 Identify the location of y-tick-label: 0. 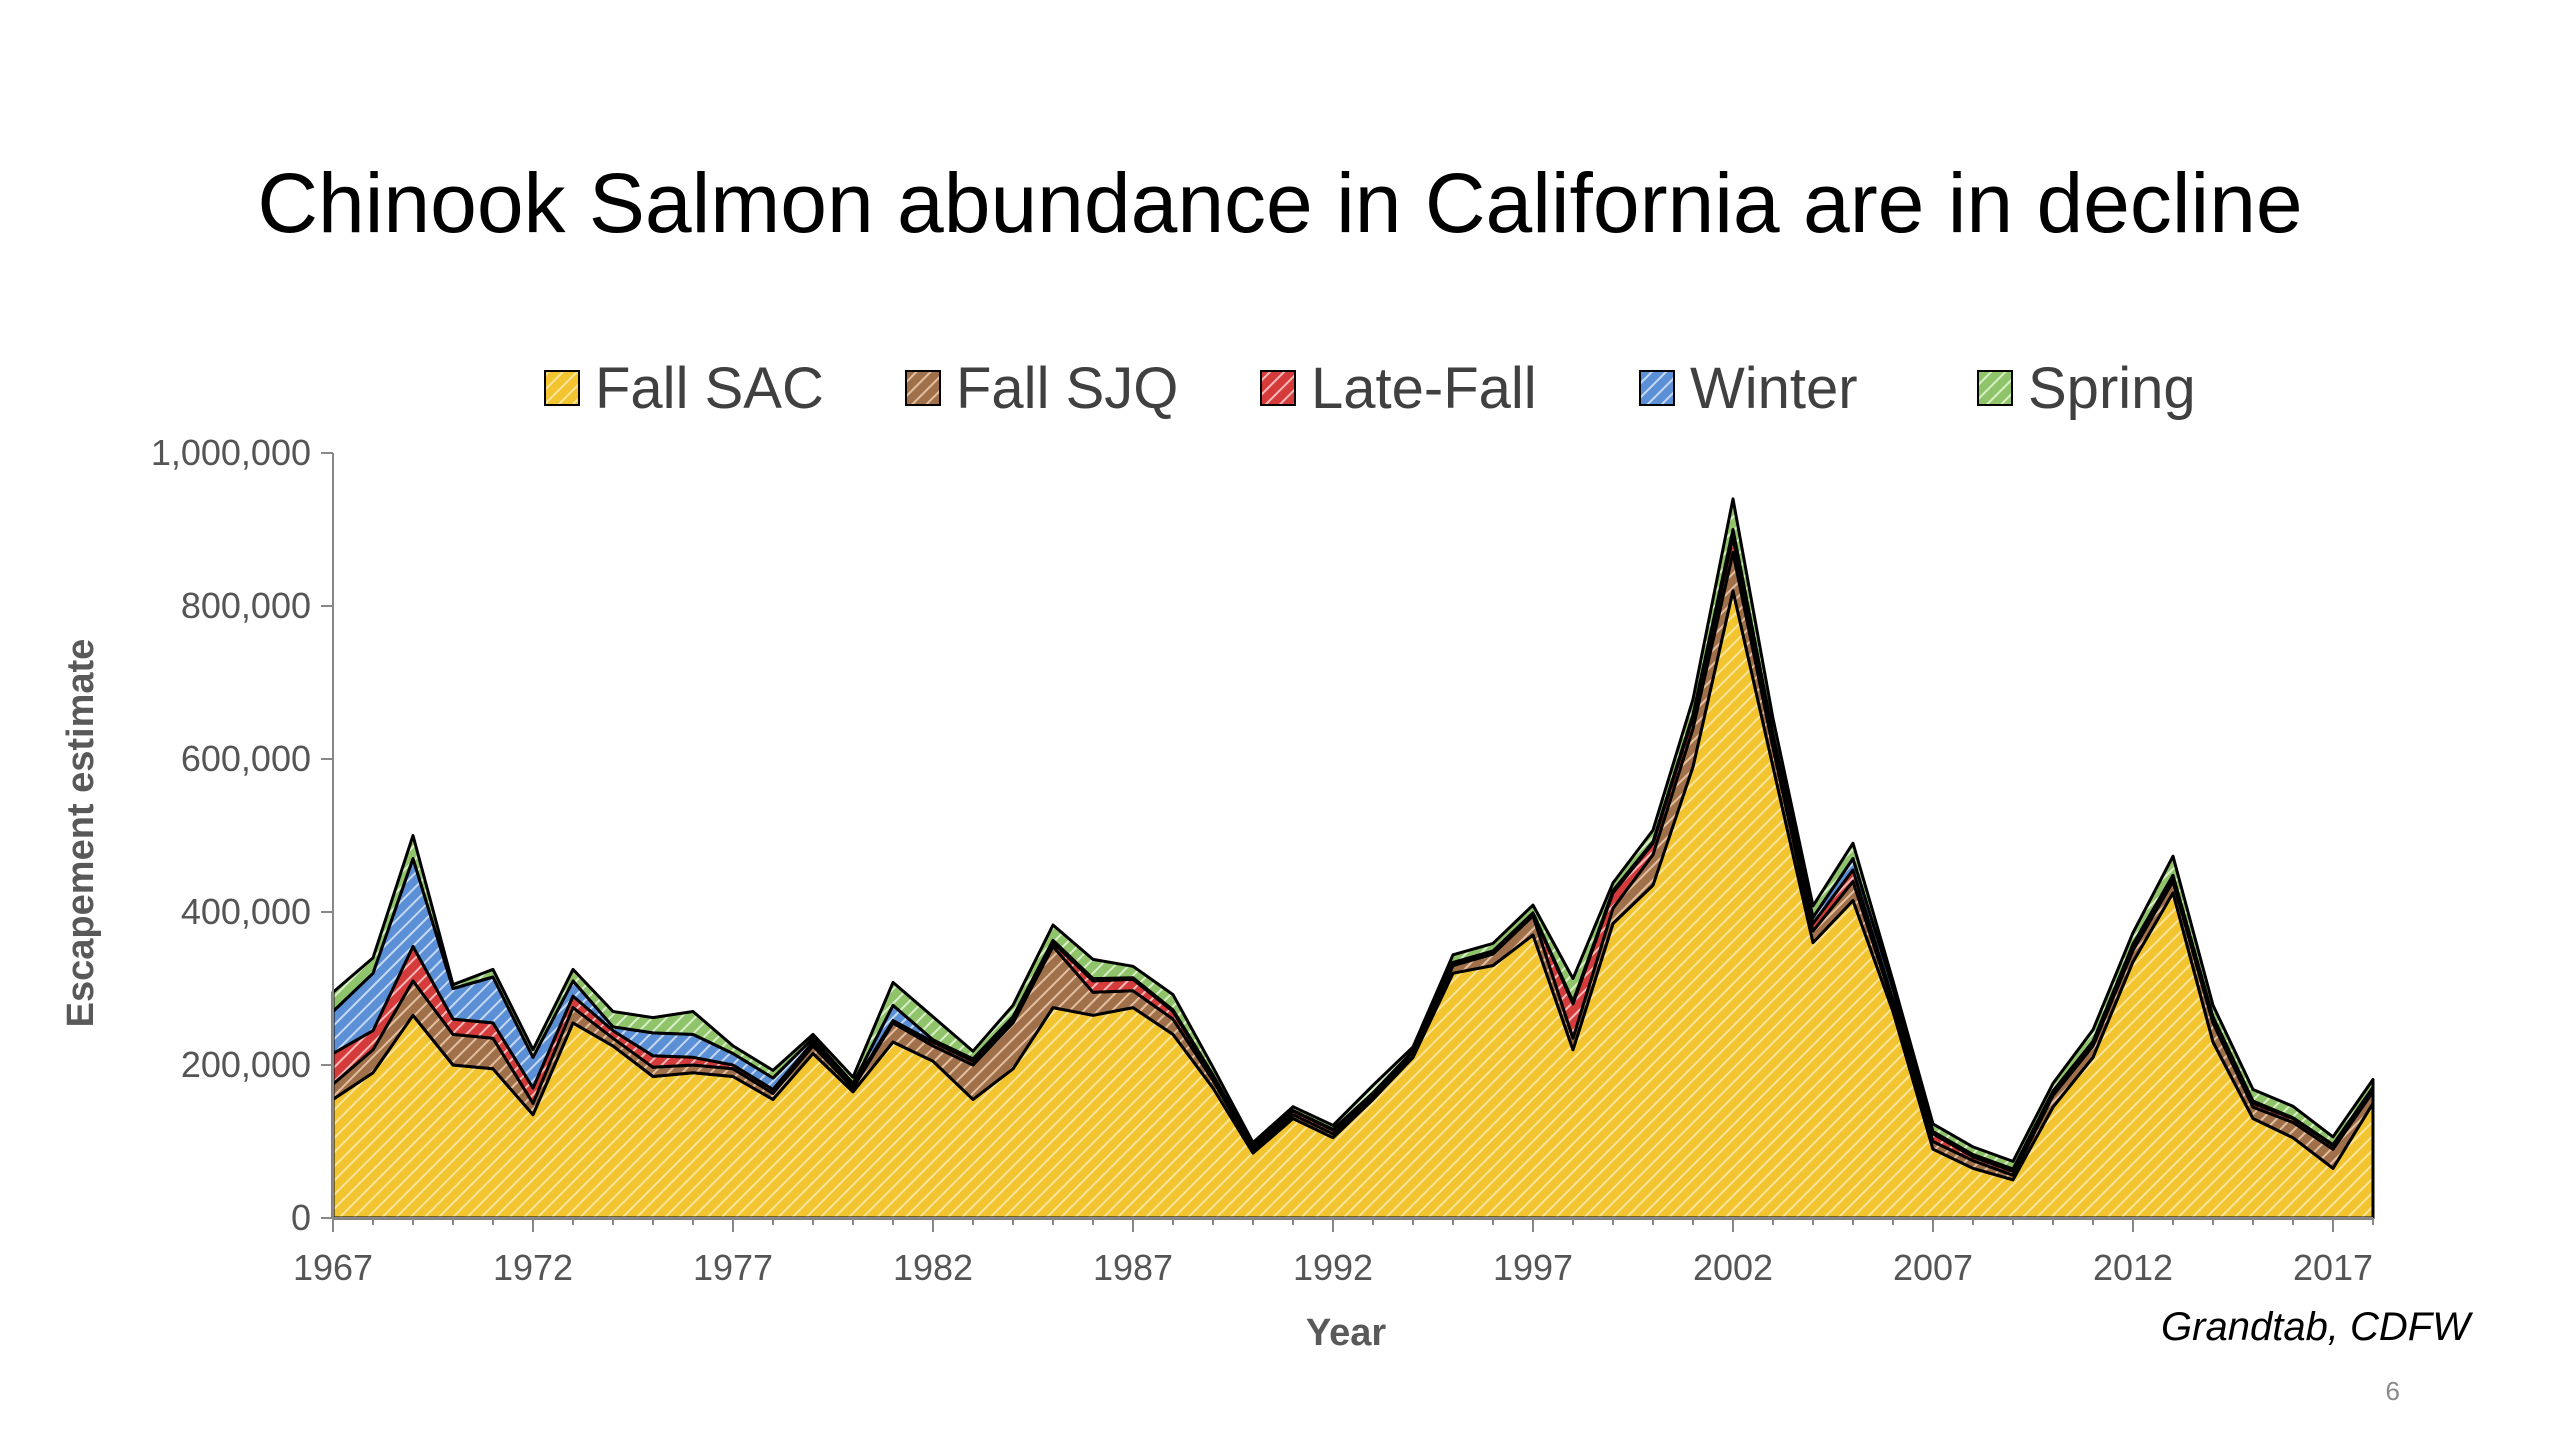
(301, 1217).